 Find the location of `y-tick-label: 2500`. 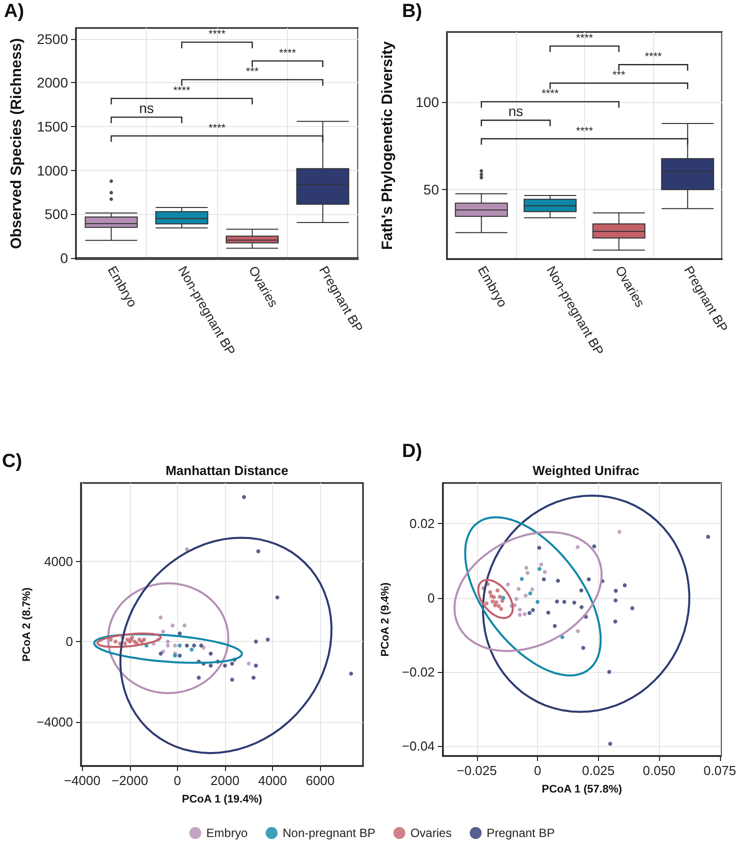

y-tick-label: 2500 is located at coordinates (52, 38).